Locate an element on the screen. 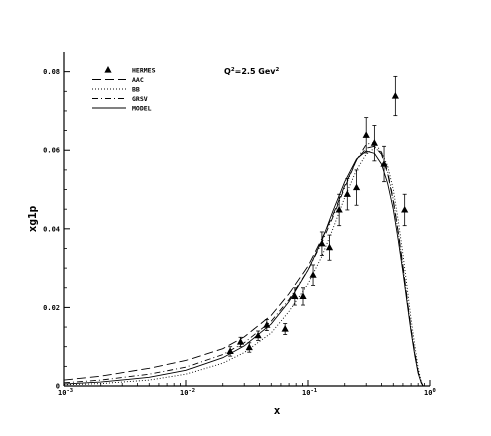 The image size is (491, 436). y-tick-label: 0.08 is located at coordinates (51, 72).